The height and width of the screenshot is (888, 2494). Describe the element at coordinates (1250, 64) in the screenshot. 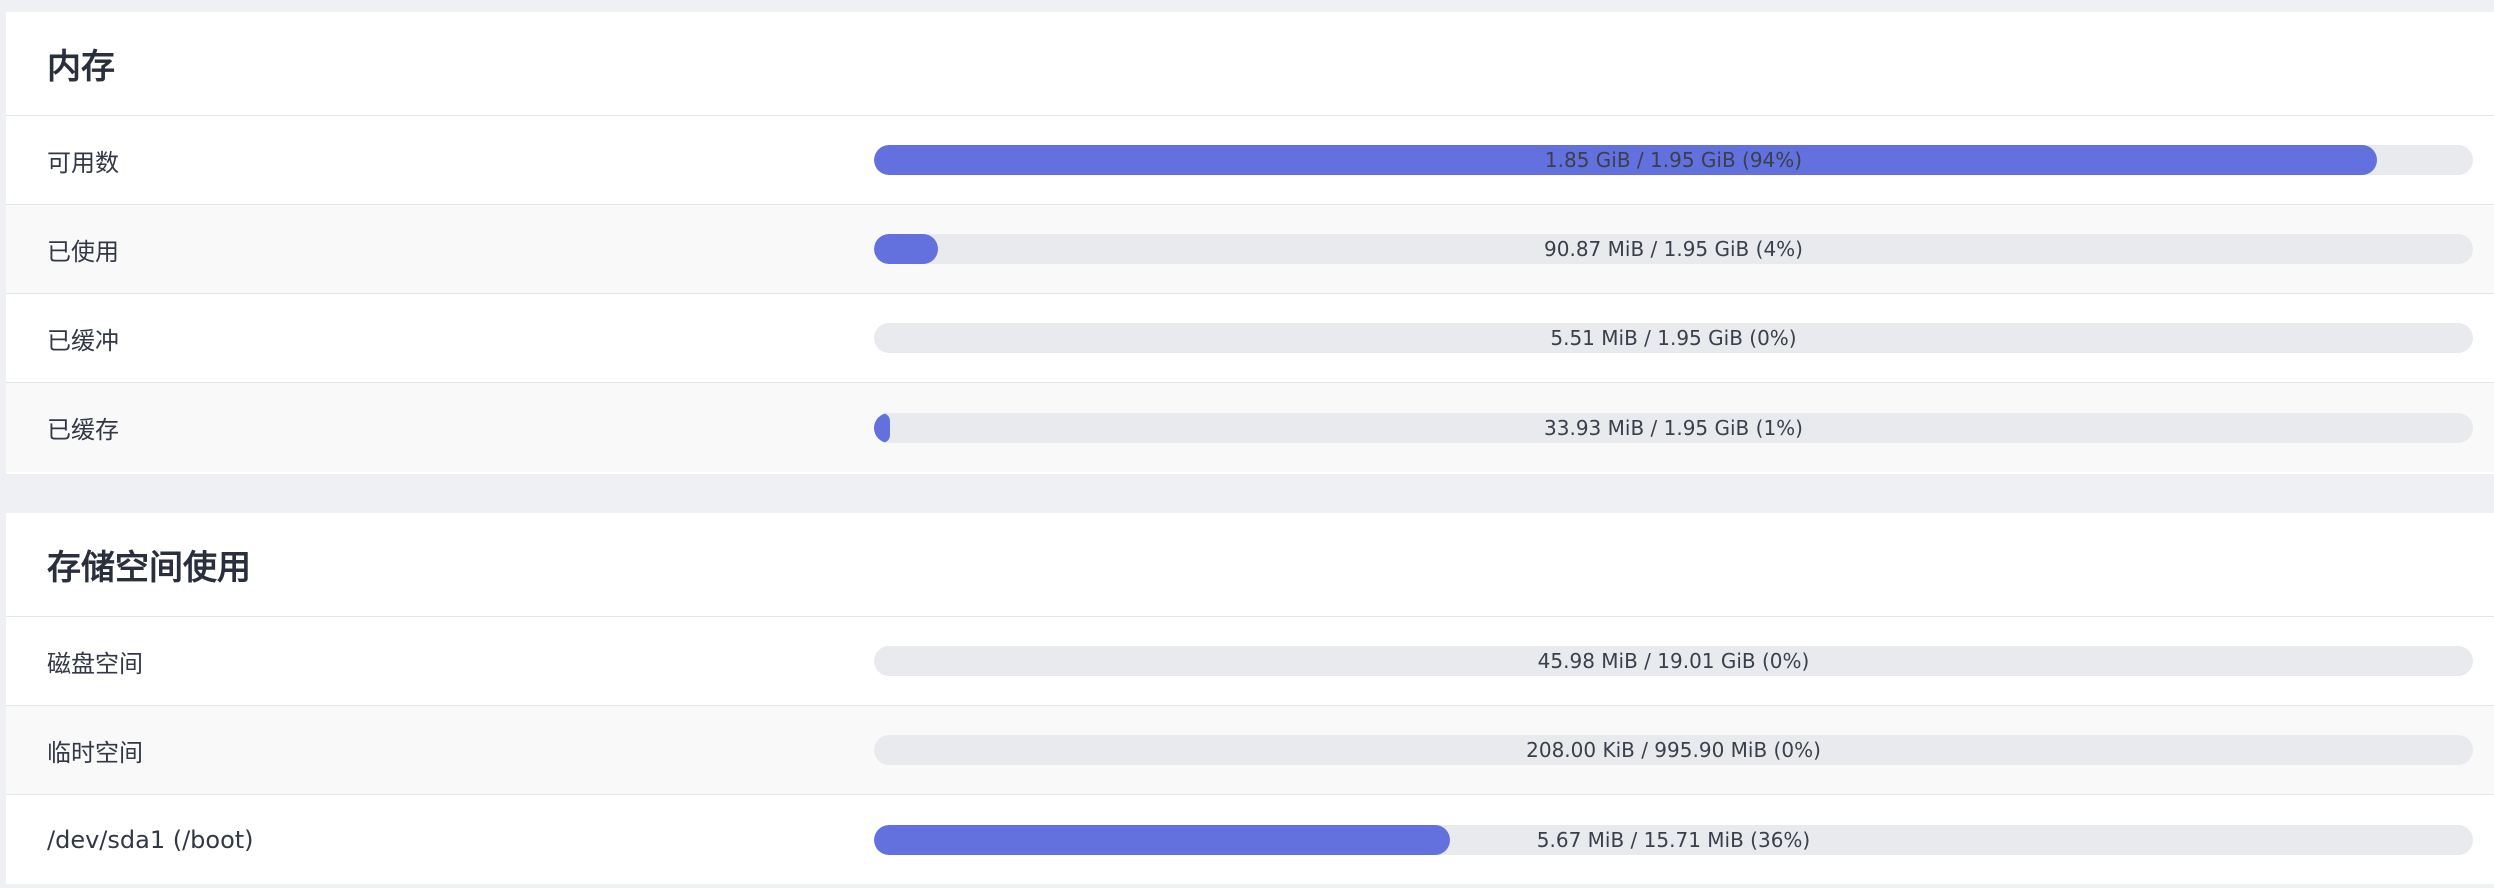

I see `memory-title: 内存` at that location.